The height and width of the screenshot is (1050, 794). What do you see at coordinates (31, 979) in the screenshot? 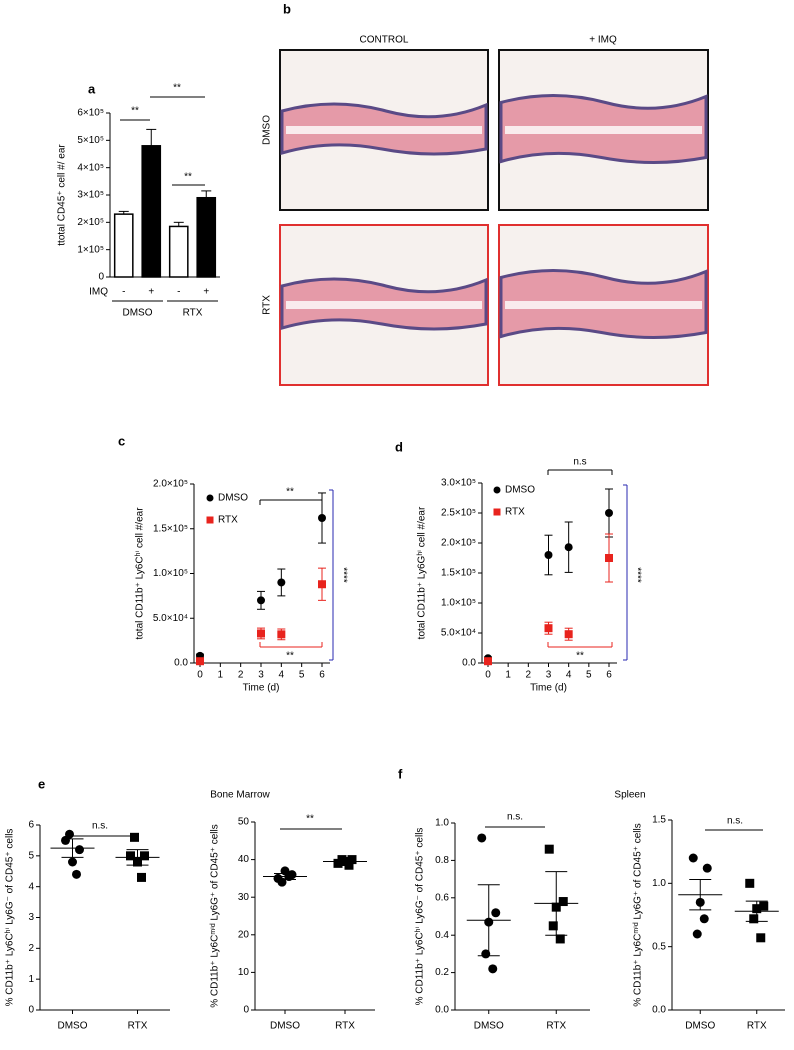
I see `y-tick-label: 1` at bounding box center [31, 979].